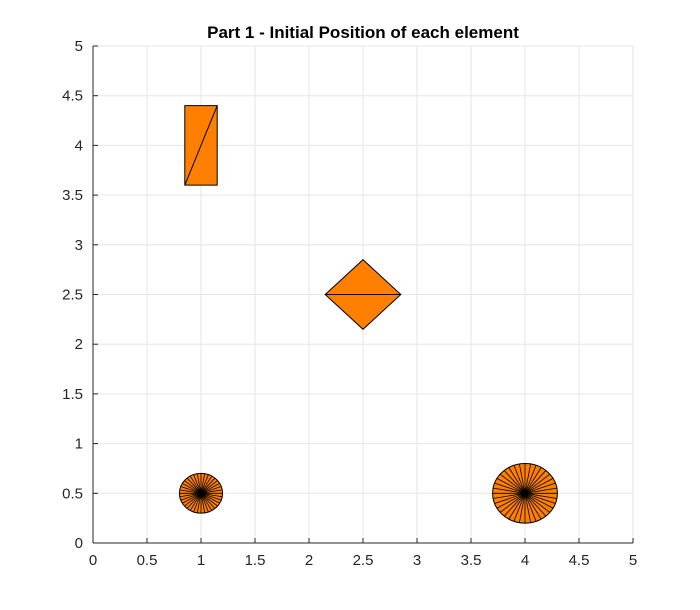 The image size is (700, 610). Describe the element at coordinates (79, 543) in the screenshot. I see `y-tick-label: 0` at that location.